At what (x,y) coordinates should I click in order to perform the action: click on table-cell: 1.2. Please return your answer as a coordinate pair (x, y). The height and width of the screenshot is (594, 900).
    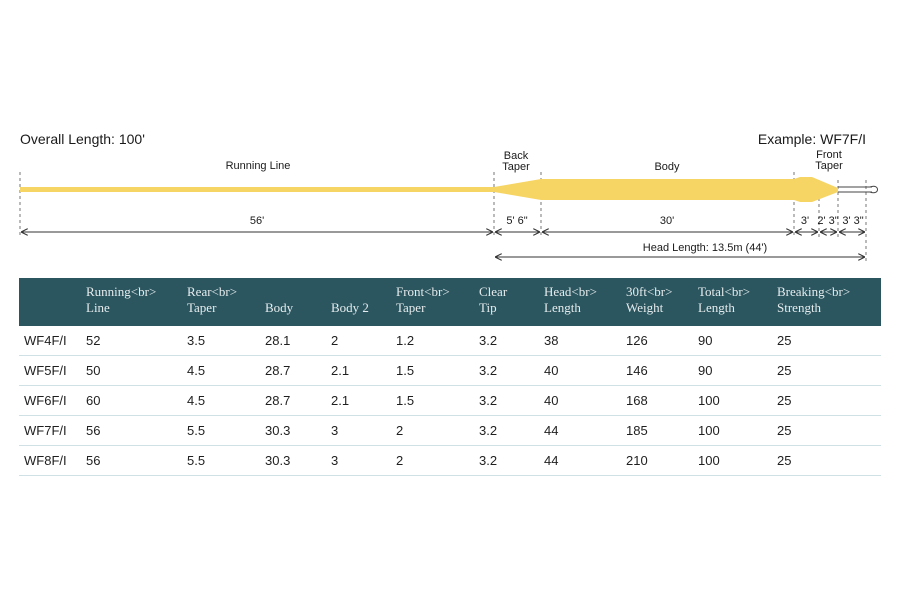
    Looking at the image, I should click on (437, 341).